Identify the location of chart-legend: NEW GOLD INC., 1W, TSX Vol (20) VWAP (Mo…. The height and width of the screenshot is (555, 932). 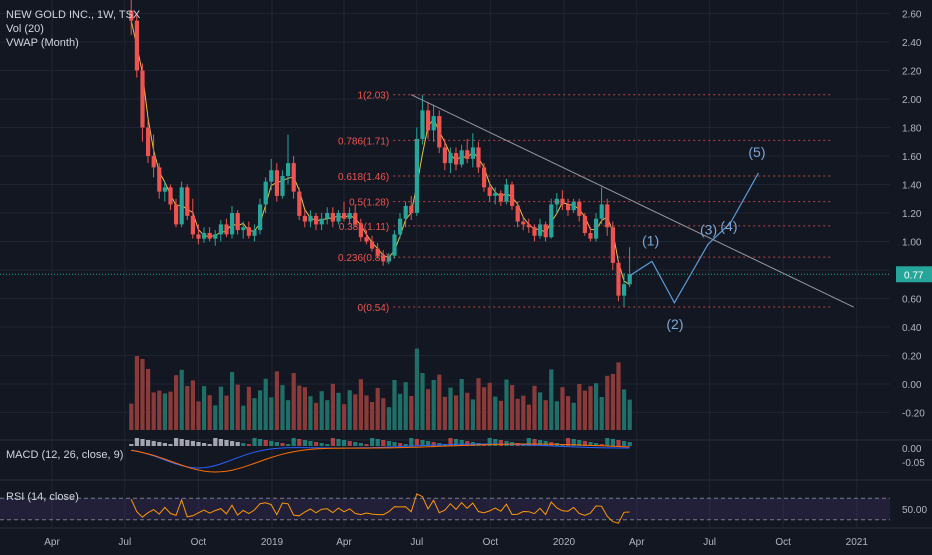
(73, 29).